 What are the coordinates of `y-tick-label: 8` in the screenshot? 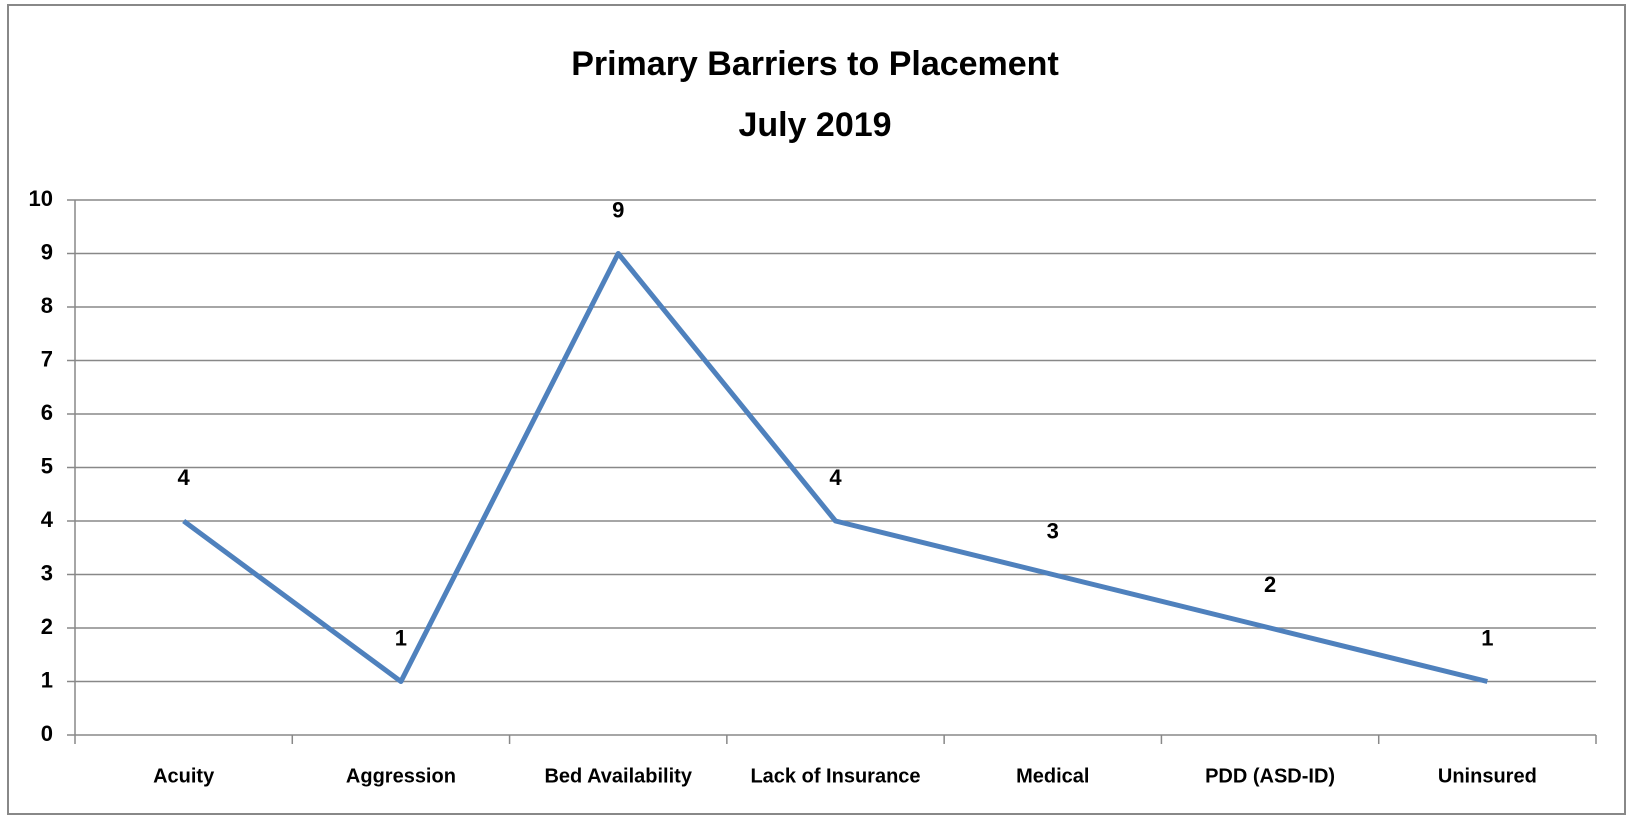 It's located at (47, 305).